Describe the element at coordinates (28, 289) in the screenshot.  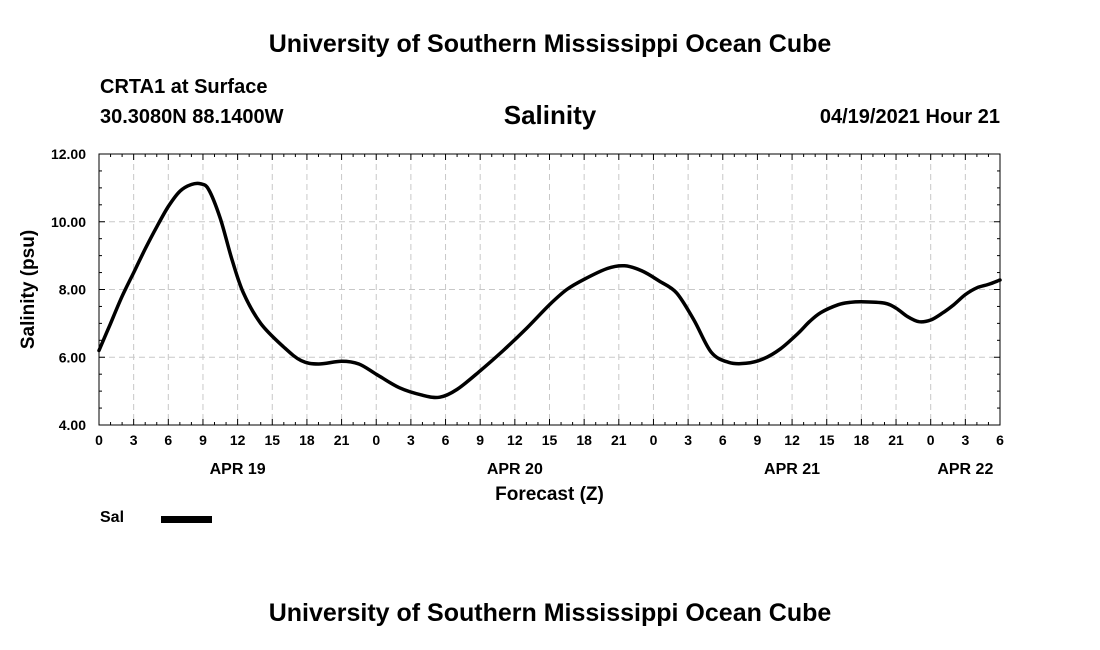
I see `y-axis-title: Salinity (psu)` at that location.